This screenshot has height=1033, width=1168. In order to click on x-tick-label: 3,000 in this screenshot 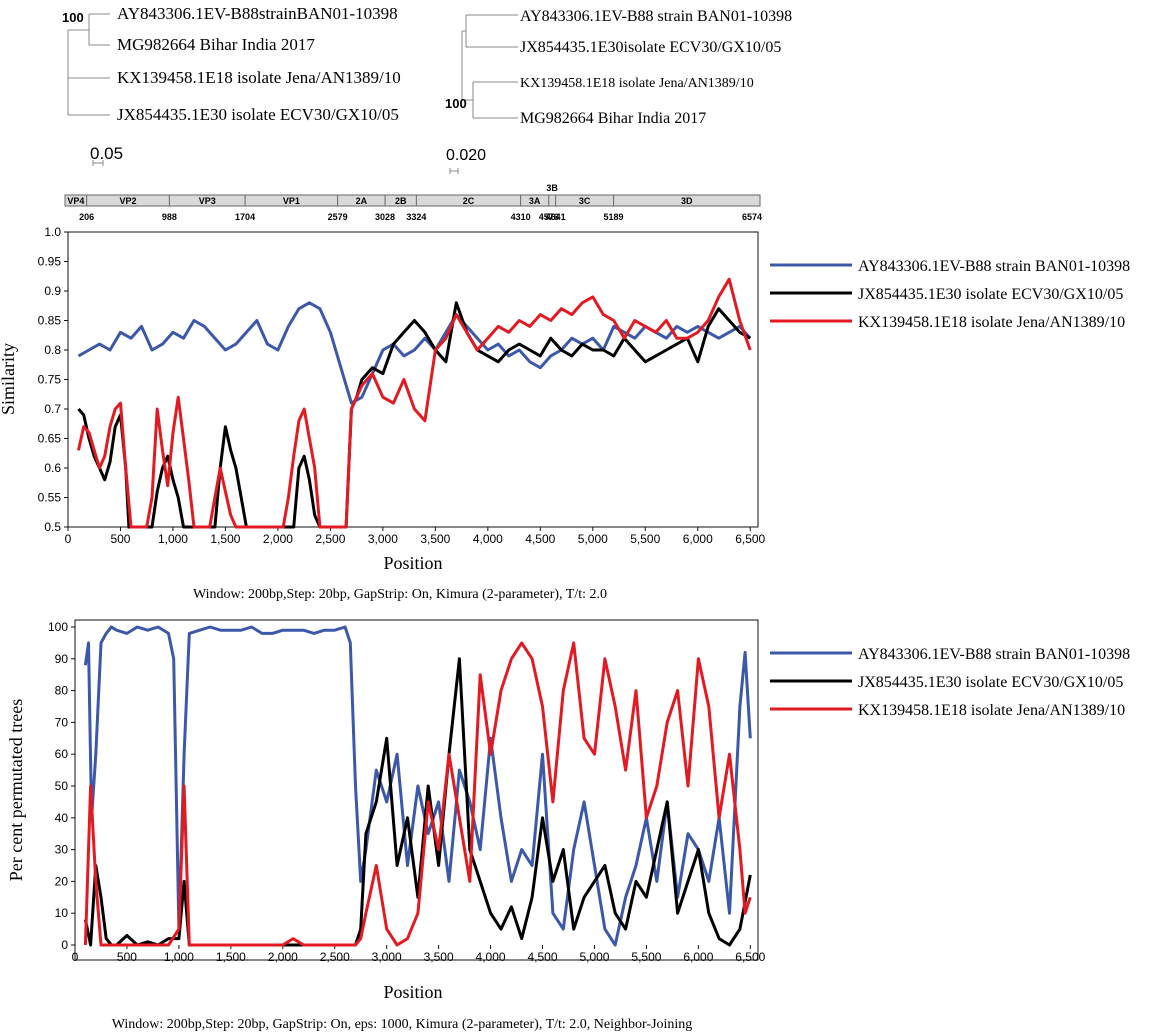, I will do `click(383, 539)`.